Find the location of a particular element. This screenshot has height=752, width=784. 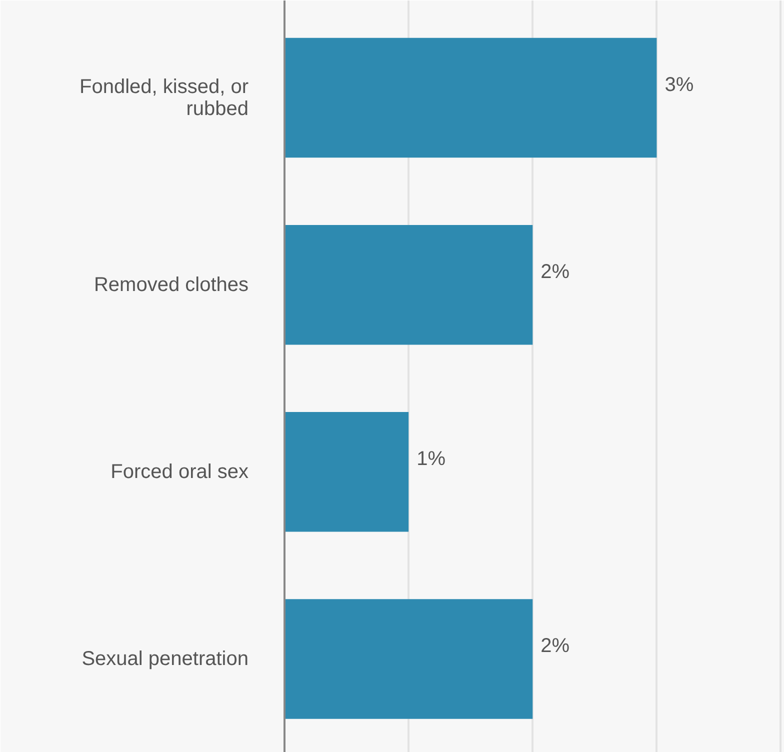

y-tick-label: Sexual penetration is located at coordinates (165, 659).